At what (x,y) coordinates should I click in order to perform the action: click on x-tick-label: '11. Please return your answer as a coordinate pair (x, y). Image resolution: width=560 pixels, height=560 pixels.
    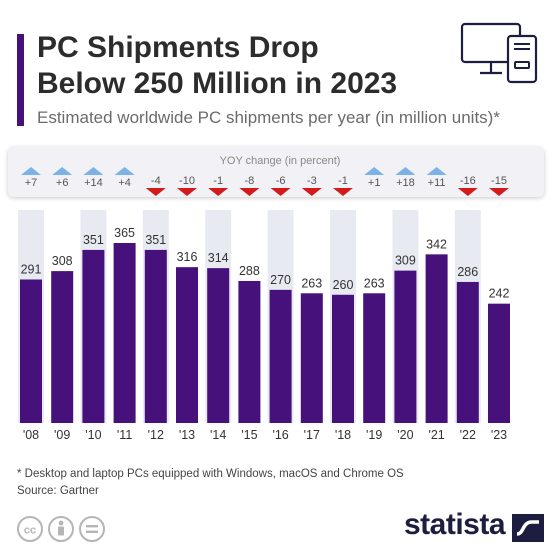
    Looking at the image, I should click on (124, 435).